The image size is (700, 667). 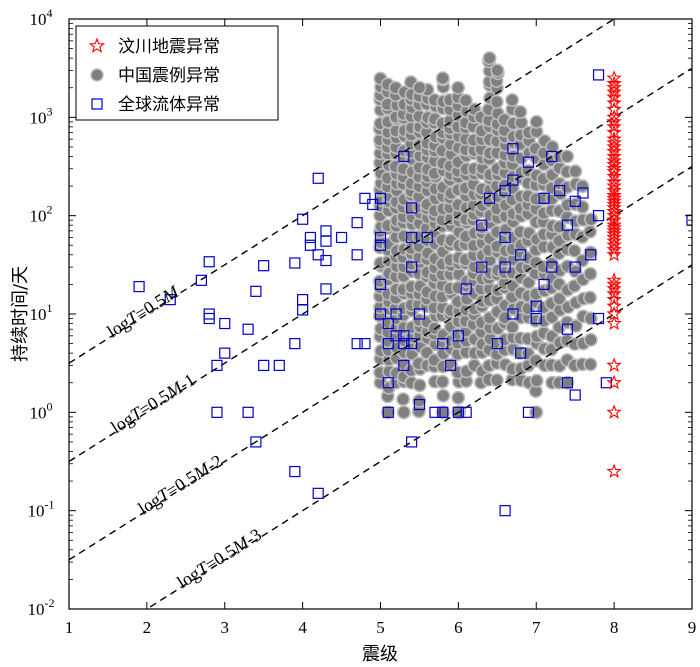 What do you see at coordinates (219, 558) in the screenshot?
I see `reference-line-label: logT=0.5M-3` at bounding box center [219, 558].